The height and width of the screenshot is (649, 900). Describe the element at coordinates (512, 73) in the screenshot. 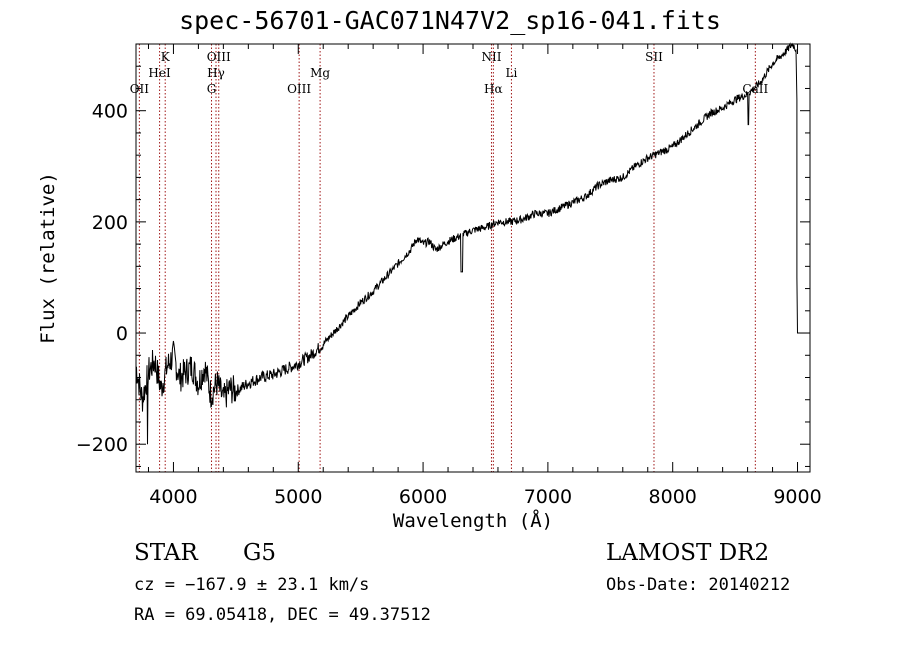

I see `line-marker-label: Li` at that location.